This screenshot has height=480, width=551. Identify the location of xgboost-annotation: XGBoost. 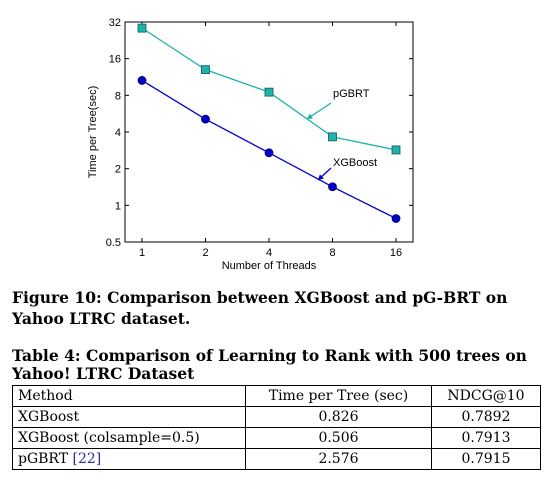
(355, 163).